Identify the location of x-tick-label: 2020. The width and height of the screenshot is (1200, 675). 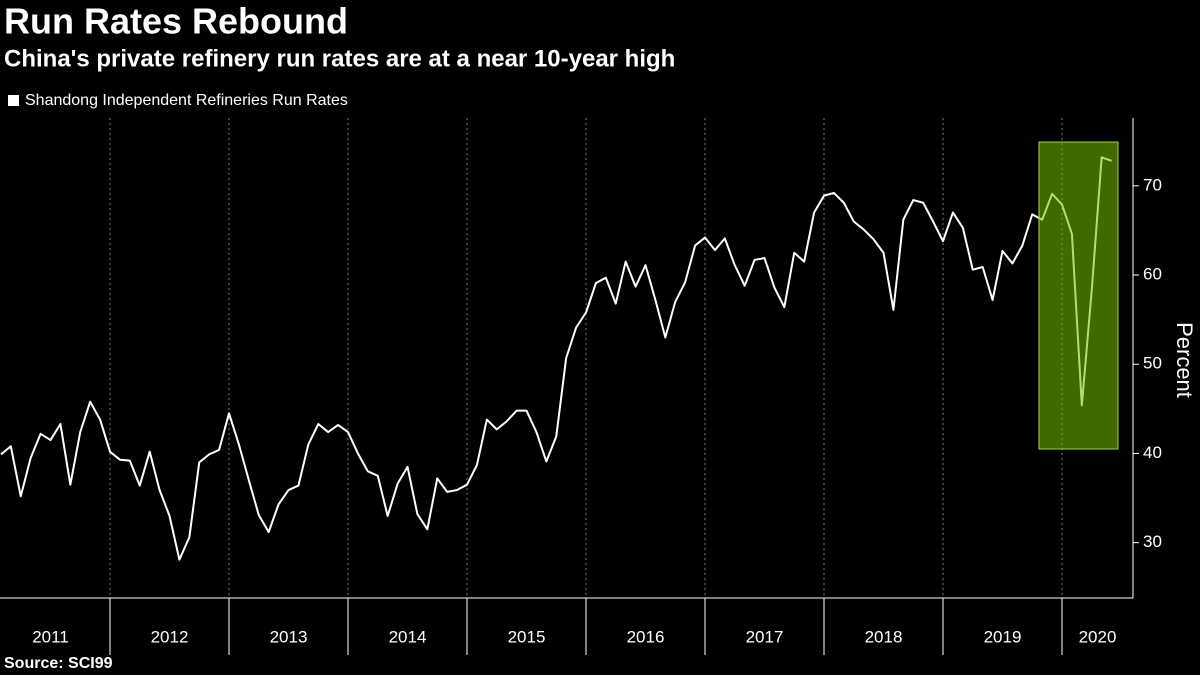
(1098, 636).